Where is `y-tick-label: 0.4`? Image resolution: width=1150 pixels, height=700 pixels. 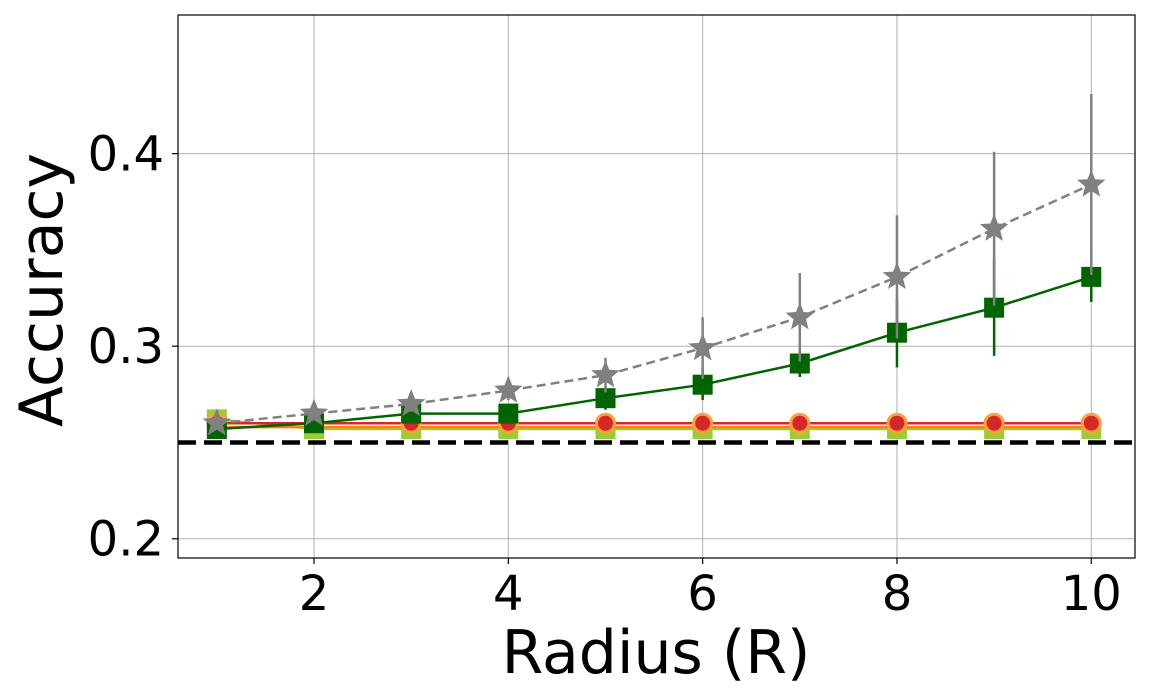
y-tick-label: 0.4 is located at coordinates (126, 155).